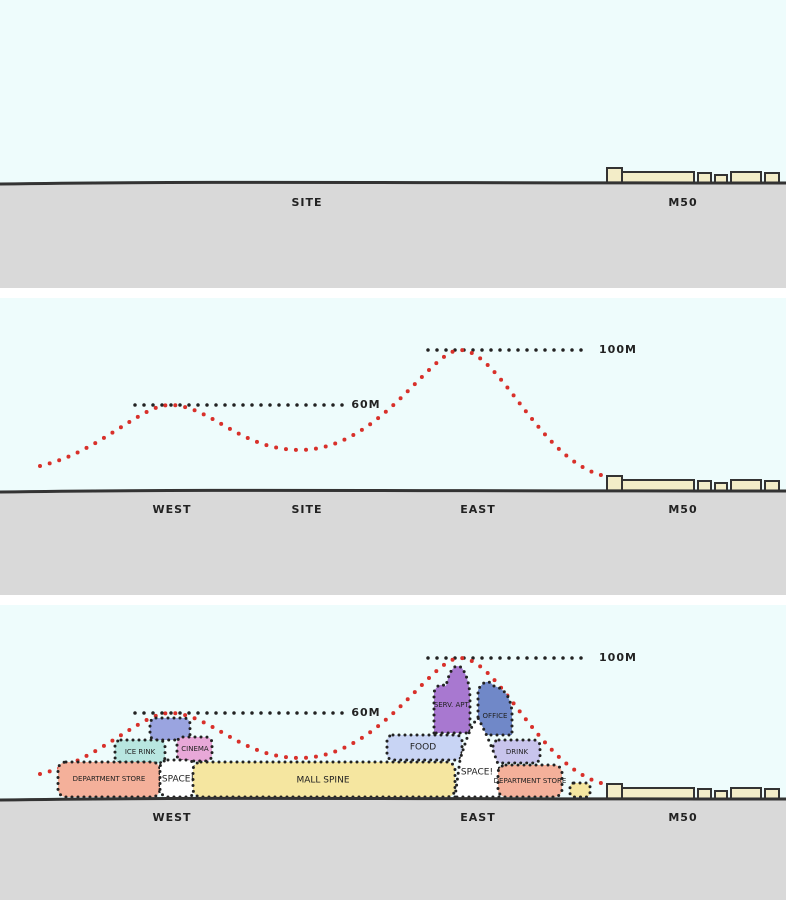 This screenshot has width=786, height=900. I want to click on block-label: FOOD, so click(423, 748).